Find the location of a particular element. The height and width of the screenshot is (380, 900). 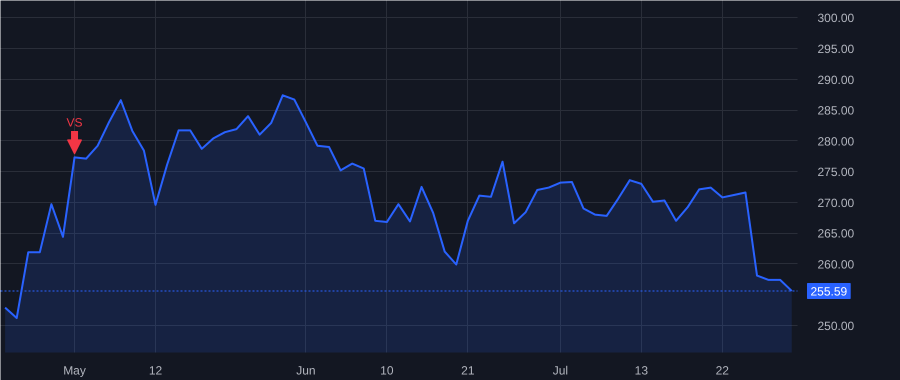

x-tick-label: May is located at coordinates (74, 371).